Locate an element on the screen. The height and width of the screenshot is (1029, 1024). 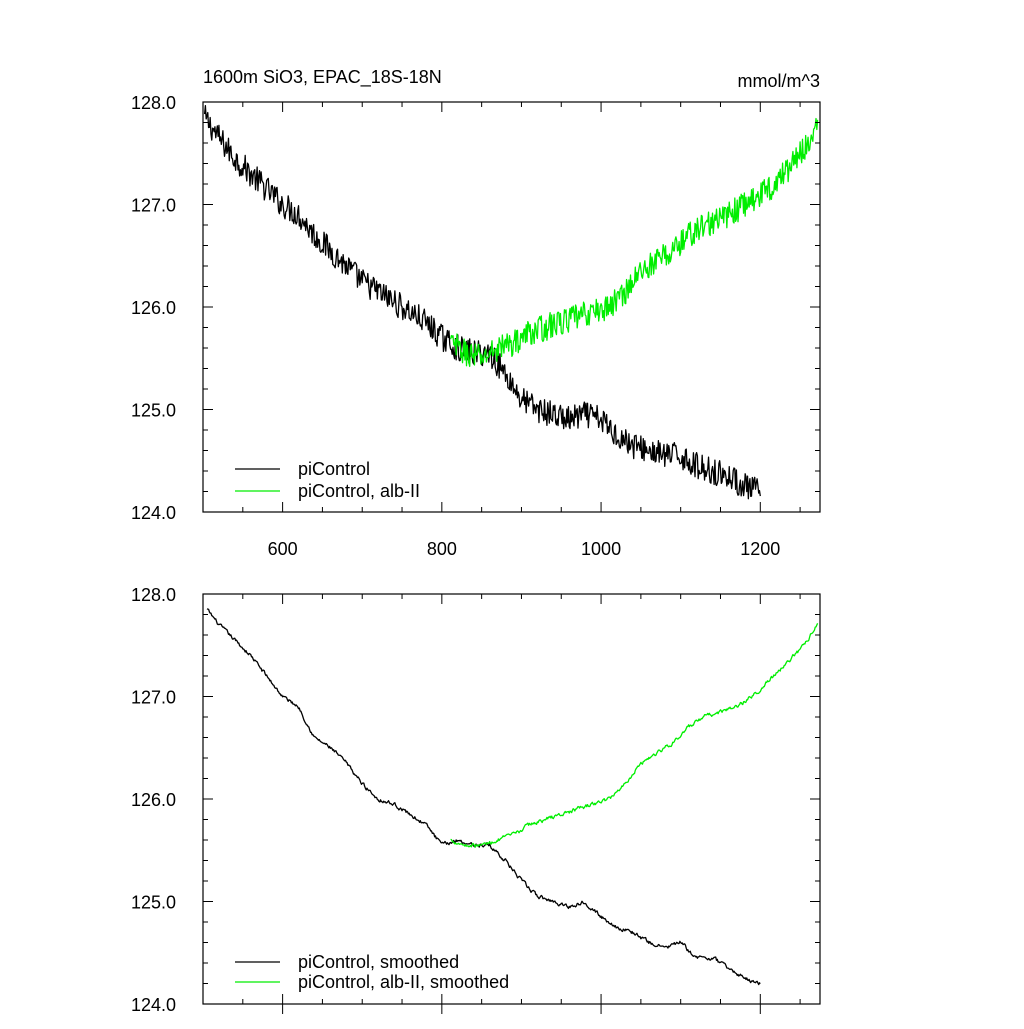
x-tick-label: 800 is located at coordinates (442, 549).